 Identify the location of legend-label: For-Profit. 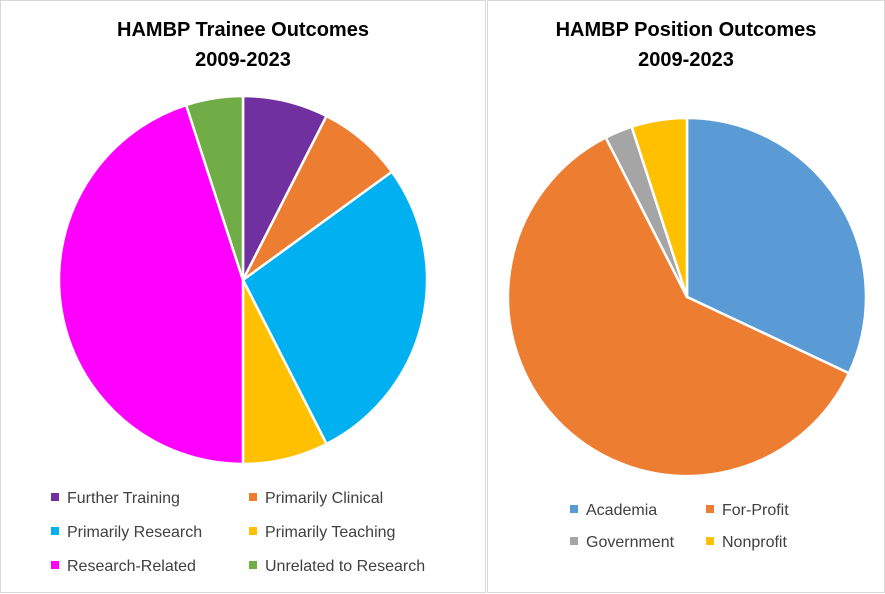
(755, 510).